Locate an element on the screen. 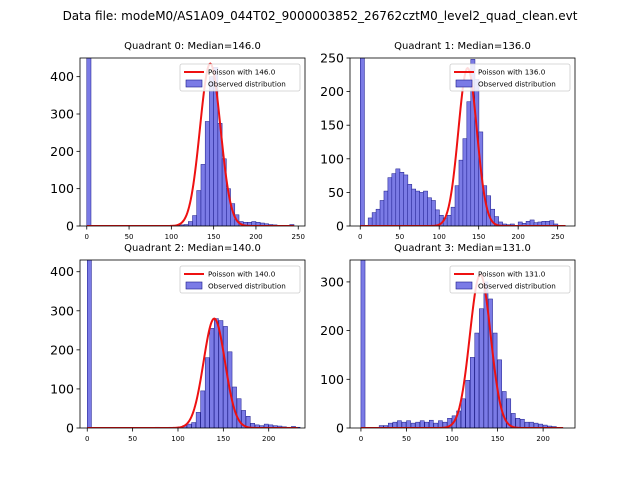  legend-poisson-label: Poisson with 136.0 is located at coordinates (512, 72).